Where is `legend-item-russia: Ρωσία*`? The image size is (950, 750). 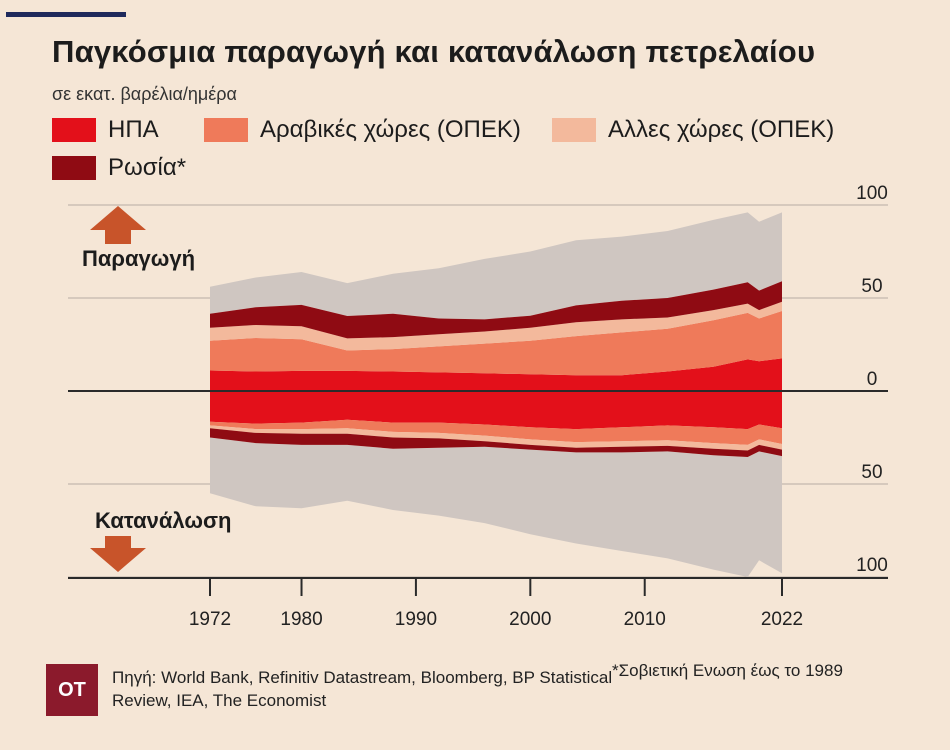 legend-item-russia: Ρωσία* is located at coordinates (119, 168).